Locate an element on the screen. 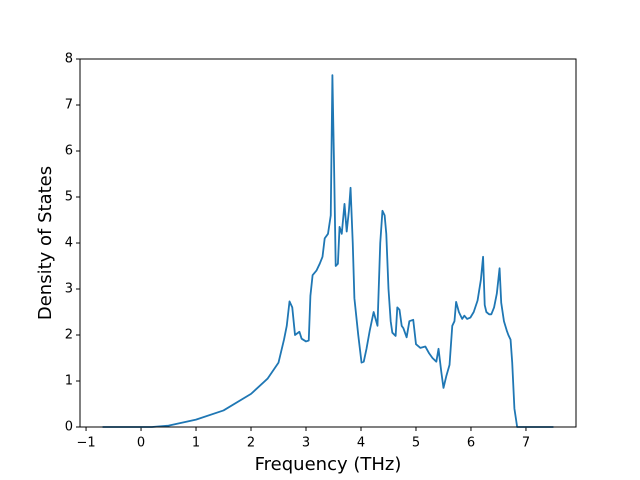 The width and height of the screenshot is (640, 480). x-tick-label: 0 is located at coordinates (141, 443).